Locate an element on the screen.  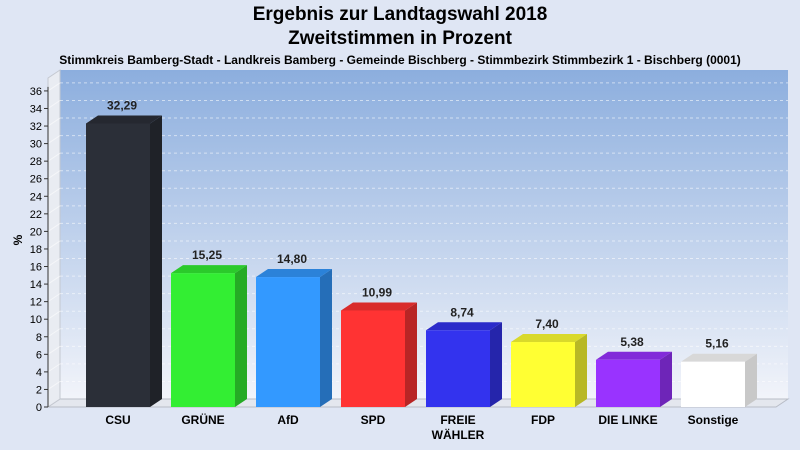
data-label: 10,99 is located at coordinates (377, 293).